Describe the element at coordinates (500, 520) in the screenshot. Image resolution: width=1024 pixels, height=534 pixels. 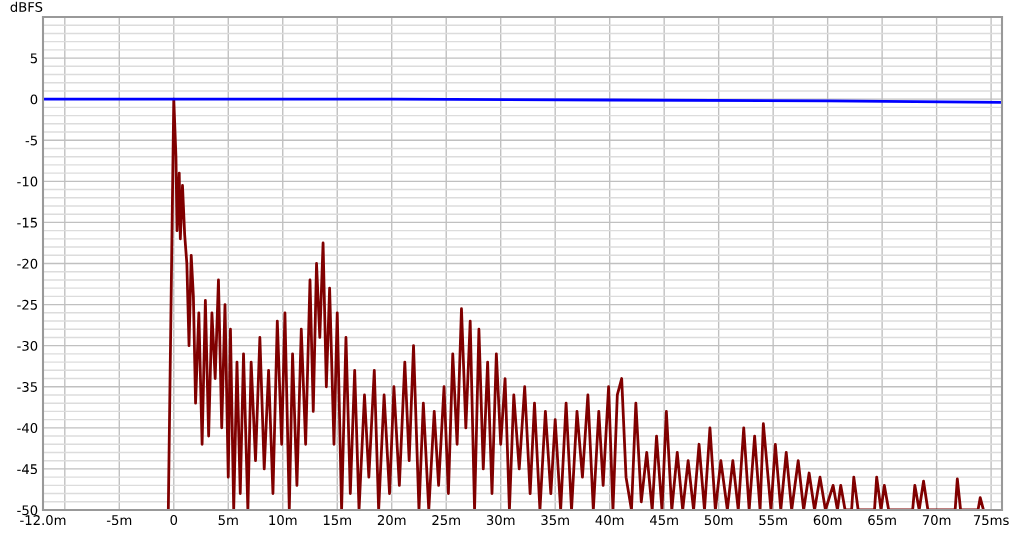
I see `x-tick-label: 30m` at that location.